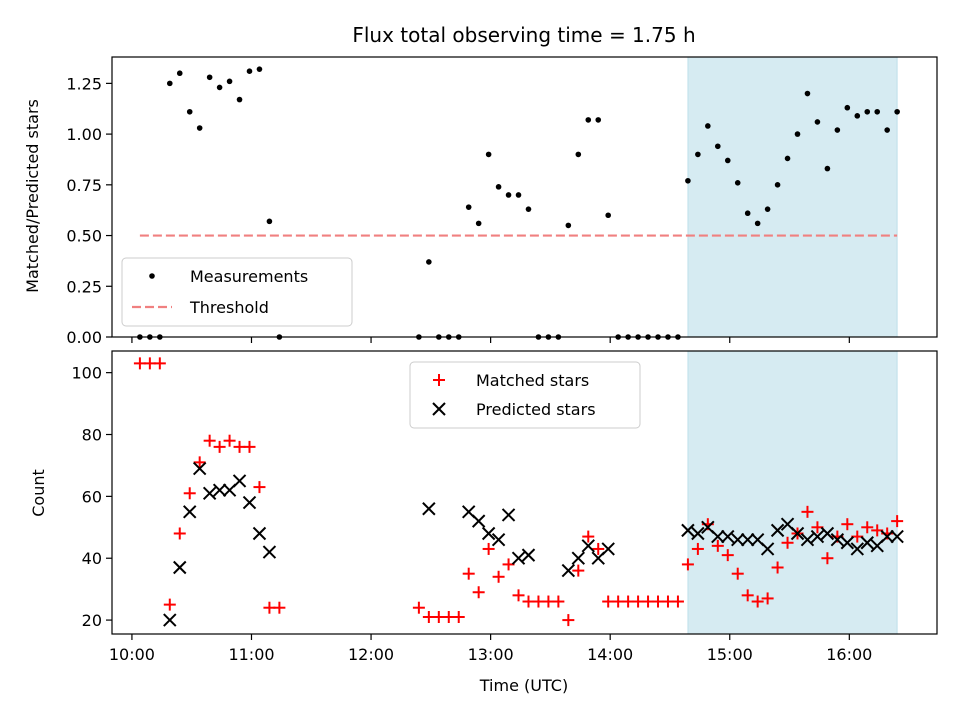 The width and height of the screenshot is (960, 720). I want to click on y-tick-label: 60, so click(92, 496).